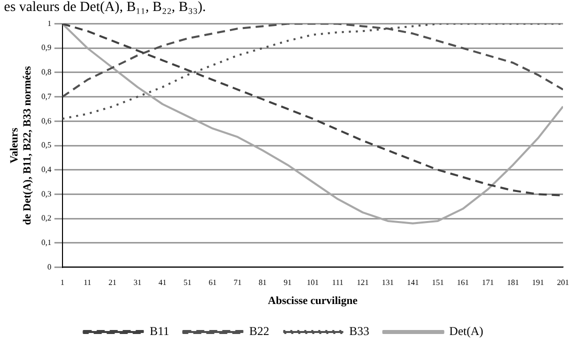 This screenshot has height=348, width=573. I want to click on x-tick-label: 41, so click(162, 283).